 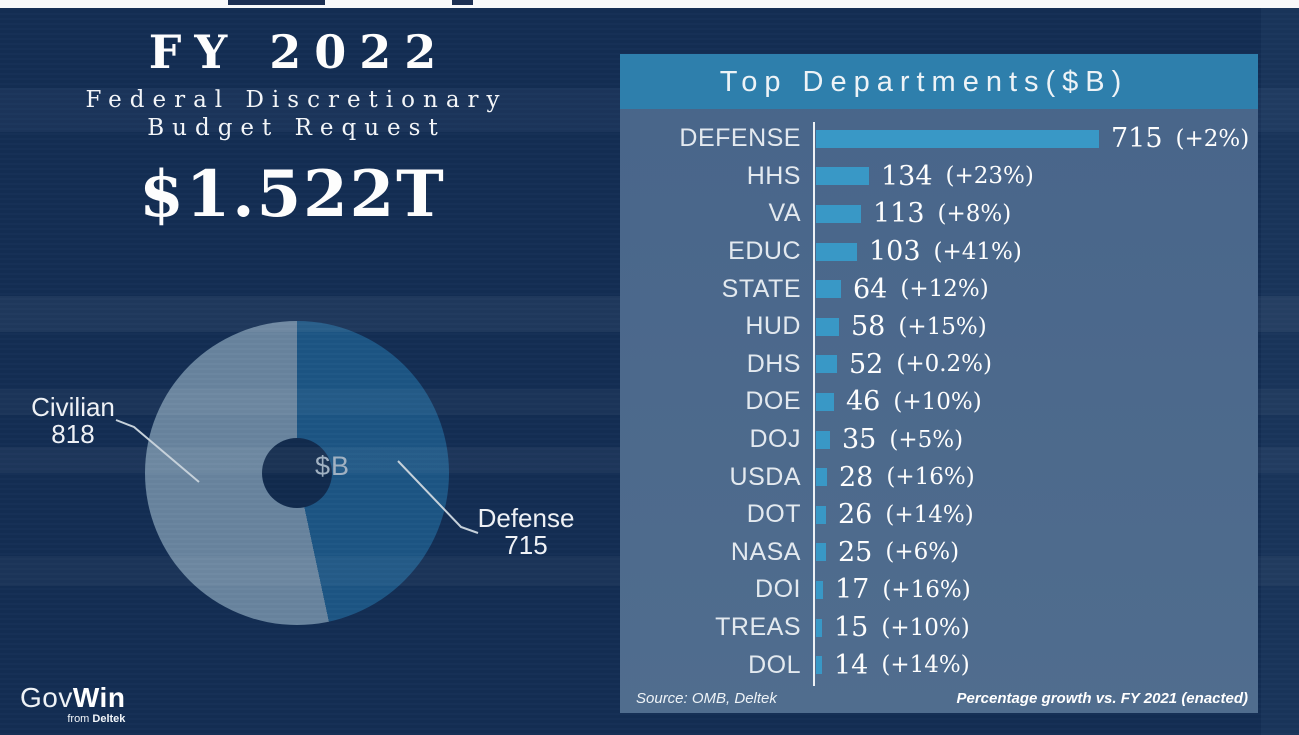 I want to click on civilian-slice-value: 818, so click(x=73, y=434).